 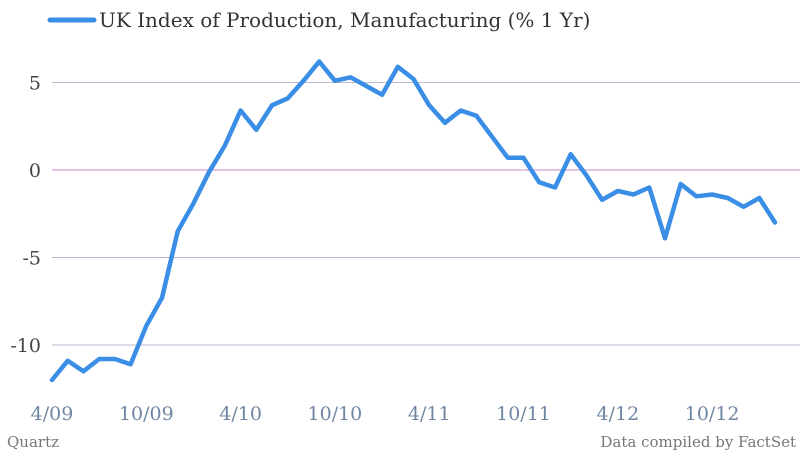 I want to click on y-axis-tick-labels: 5 0 -5 -10, so click(x=25, y=215).